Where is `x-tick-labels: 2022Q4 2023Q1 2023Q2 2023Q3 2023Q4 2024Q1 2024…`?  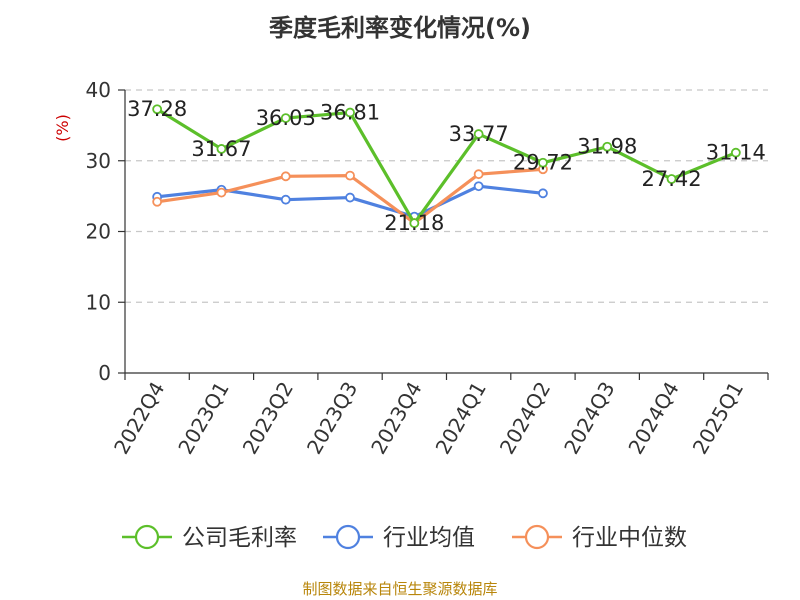 x-tick-labels: 2022Q4 2023Q1 2023Q2 2023Q3 2023Q4 2024Q1 2024… is located at coordinates (428, 418).